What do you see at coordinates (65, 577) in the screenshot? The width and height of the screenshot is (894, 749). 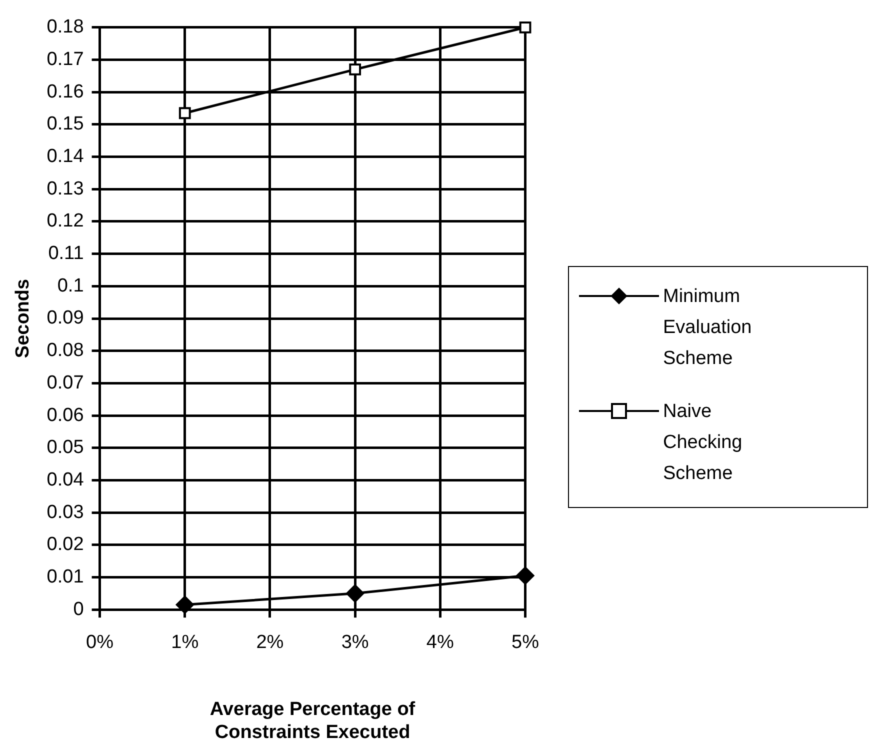 I see `y-tick-label: 0.01` at bounding box center [65, 577].